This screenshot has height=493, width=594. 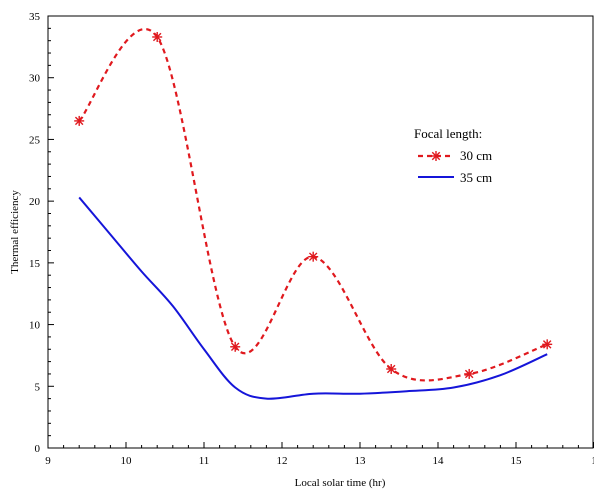 I want to click on x-tick-label: 15, so click(x=517, y=461).